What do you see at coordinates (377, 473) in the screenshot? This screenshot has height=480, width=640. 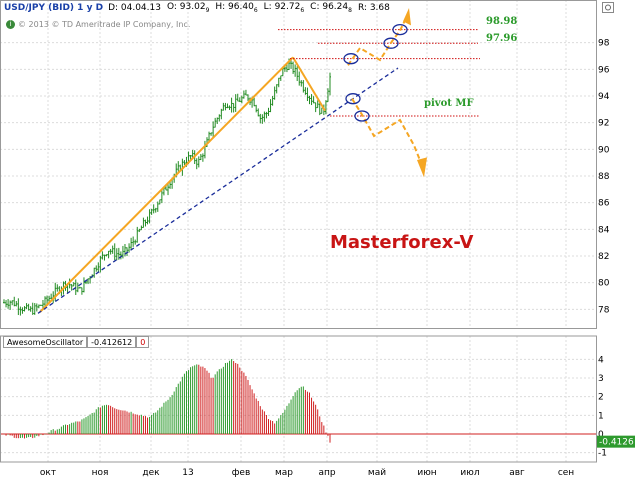 I see `time-tick-label: май` at bounding box center [377, 473].